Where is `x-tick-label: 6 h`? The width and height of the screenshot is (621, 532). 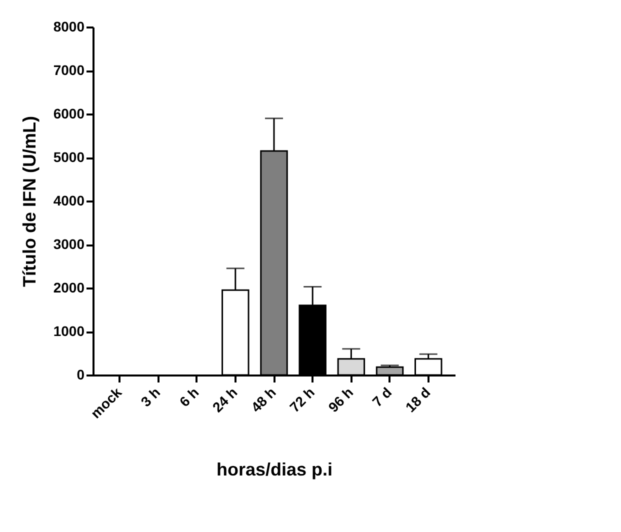
x-tick-label: 6 h is located at coordinates (189, 397).